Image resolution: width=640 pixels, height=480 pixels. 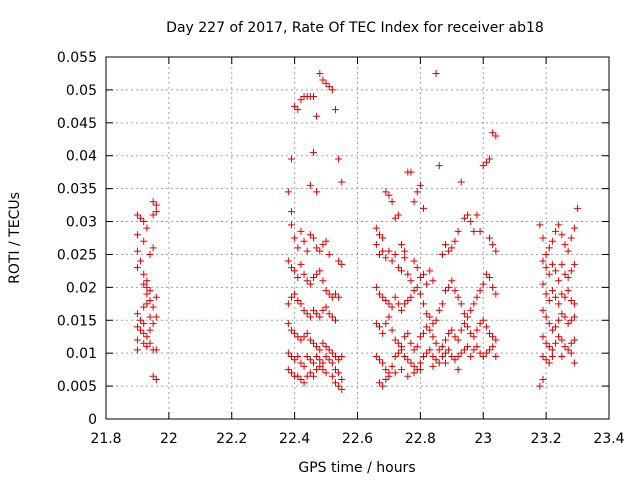 I want to click on x-tick-label: 22.6, so click(x=357, y=439).